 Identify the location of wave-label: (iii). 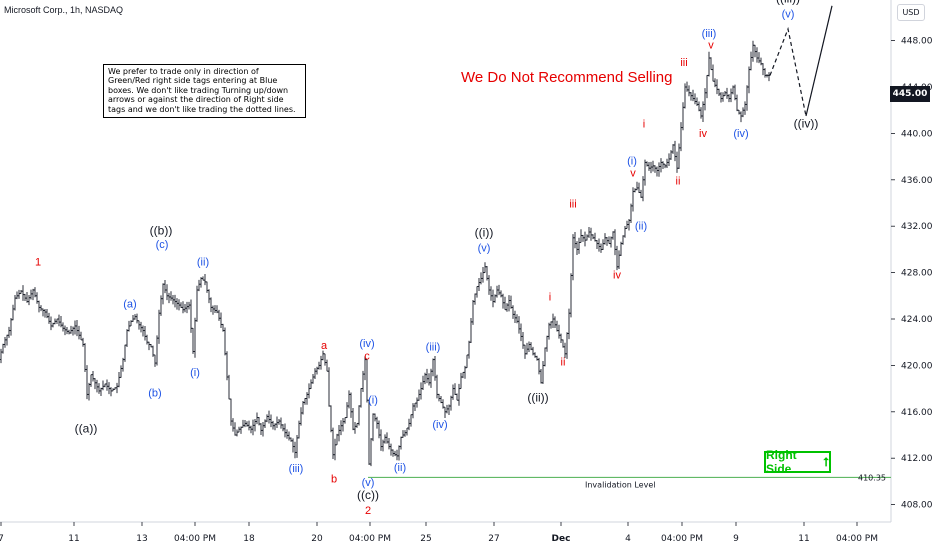
(709, 34).